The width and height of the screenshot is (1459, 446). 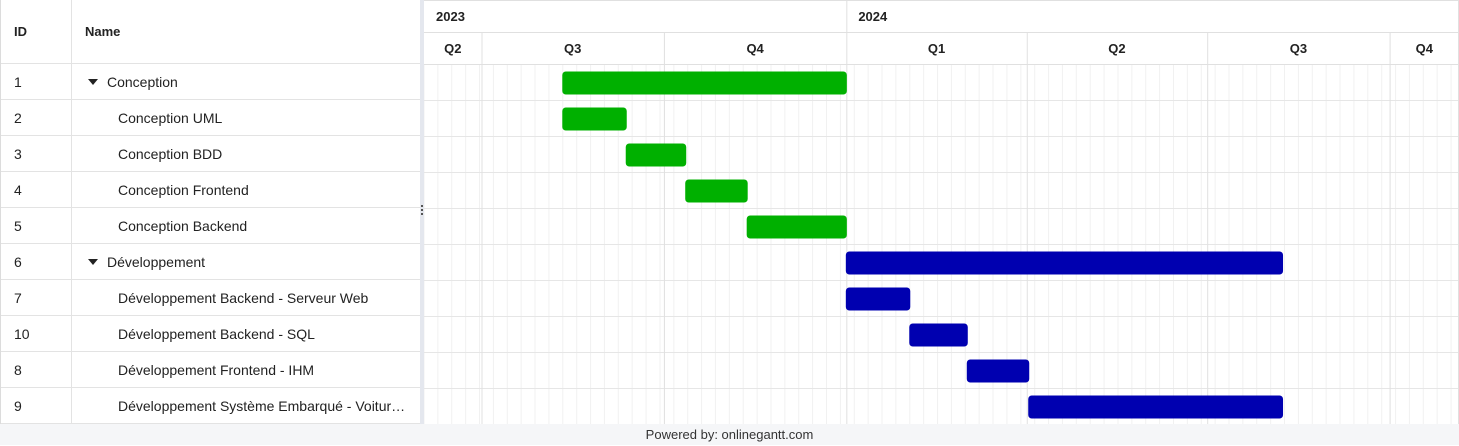 I want to click on table-row: 3 Conception BDD, so click(x=211, y=154).